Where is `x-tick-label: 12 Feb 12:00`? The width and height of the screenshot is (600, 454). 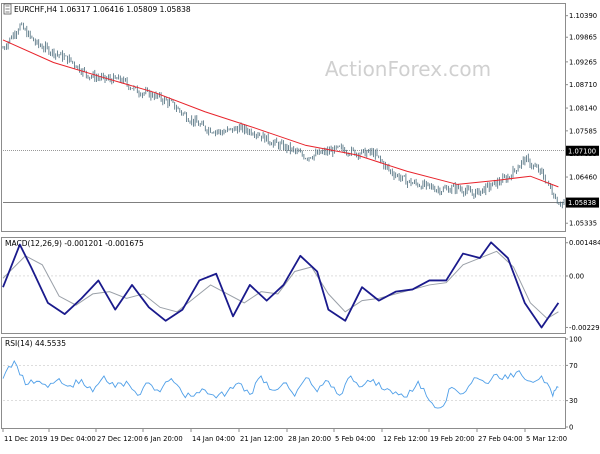
x-tick-label: 12 Feb 12:00 is located at coordinates (405, 439).